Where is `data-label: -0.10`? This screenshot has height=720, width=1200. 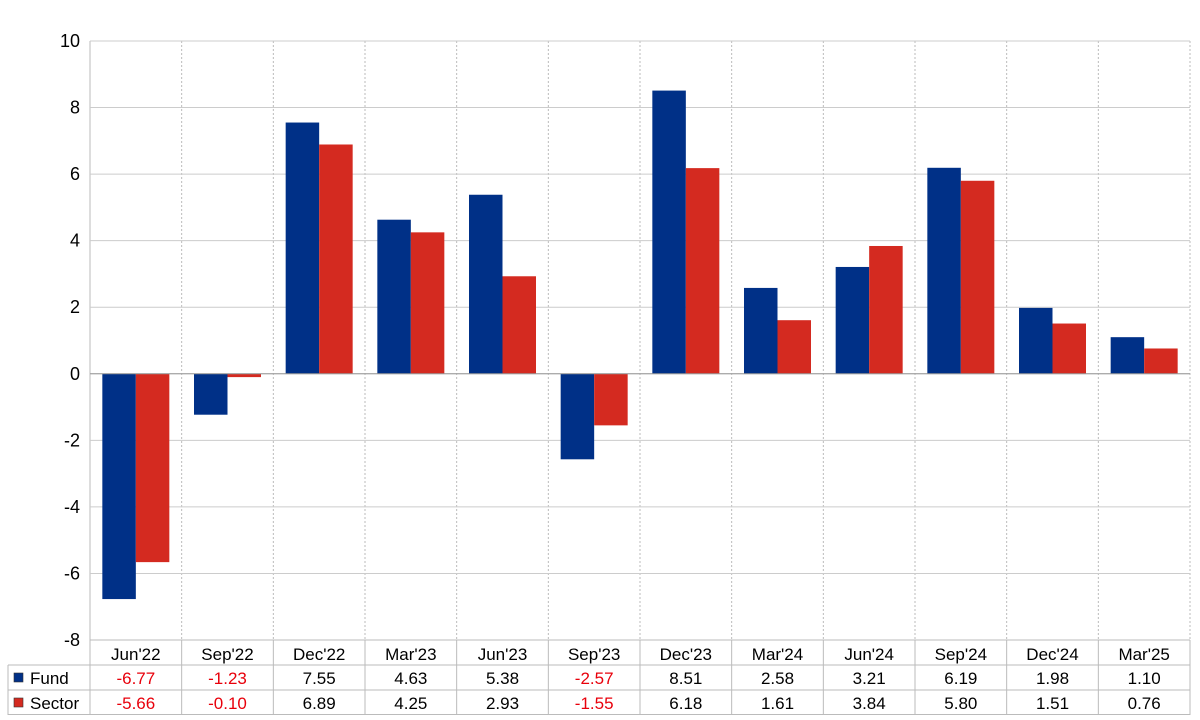 data-label: -0.10 is located at coordinates (227, 703).